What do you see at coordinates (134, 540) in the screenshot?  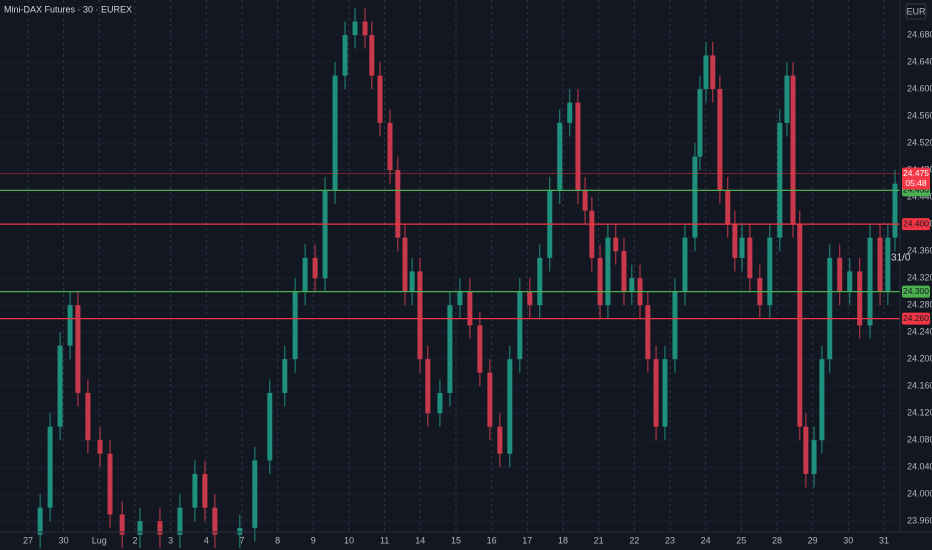 I see `x-tick-label: 2` at bounding box center [134, 540].